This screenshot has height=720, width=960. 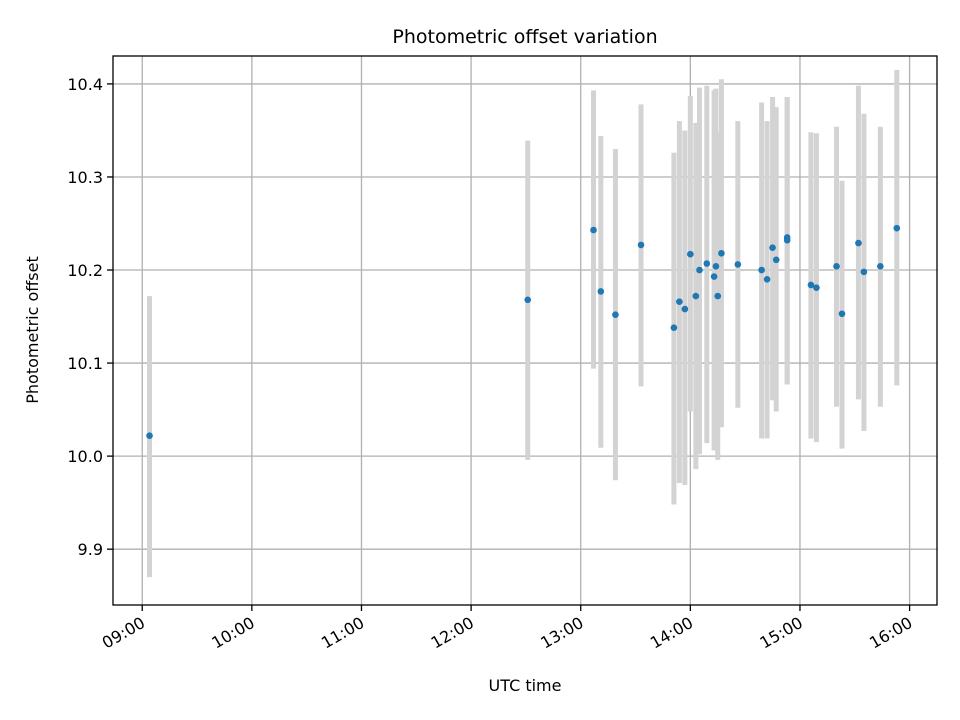 What do you see at coordinates (85, 84) in the screenshot?
I see `y-tick-label: 10.4` at bounding box center [85, 84].